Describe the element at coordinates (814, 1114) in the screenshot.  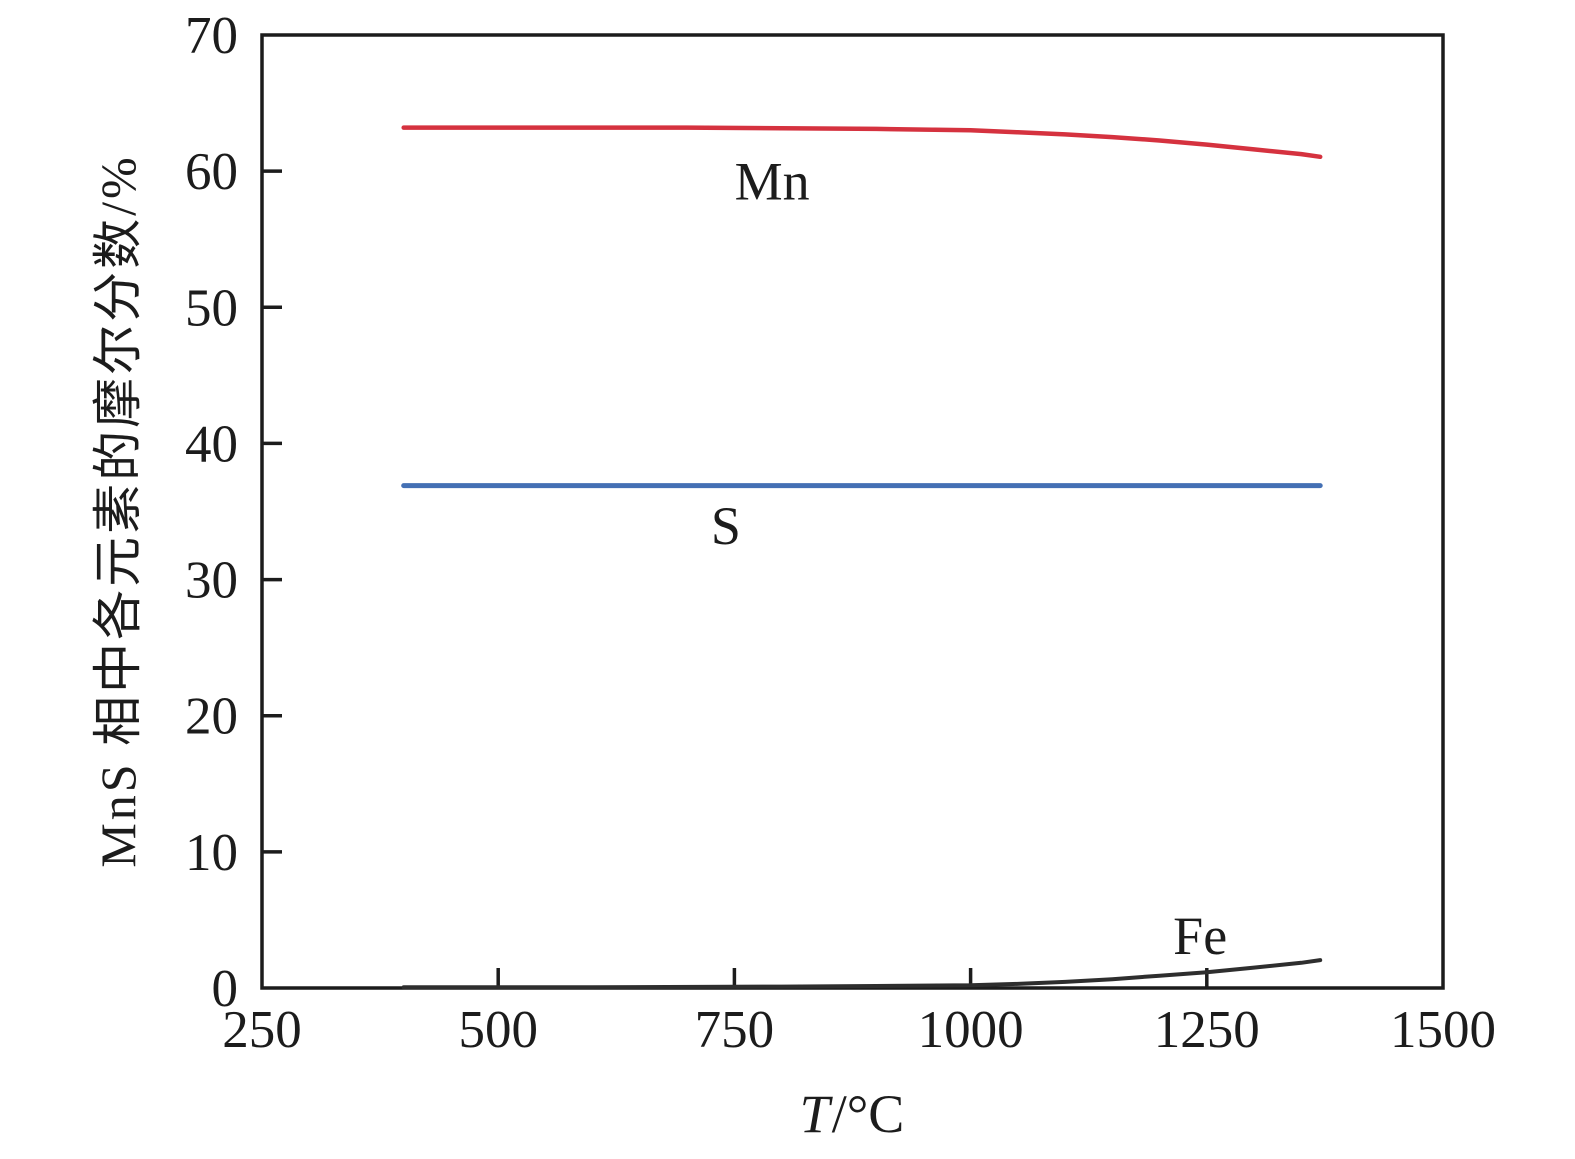
I see `x-axis-title-variable: T` at that location.